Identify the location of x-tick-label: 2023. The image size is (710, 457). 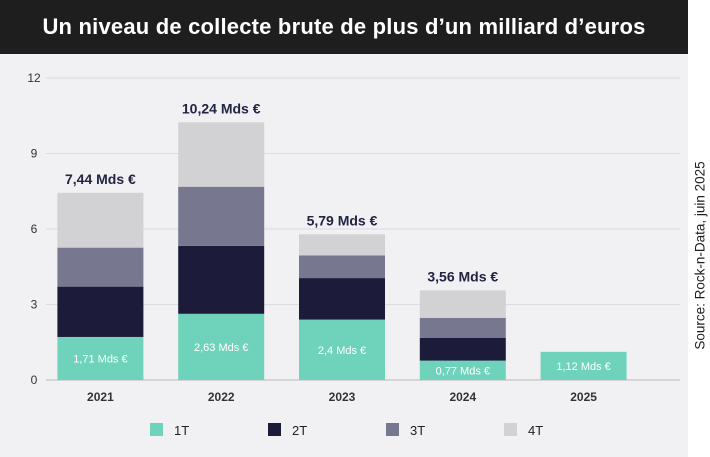
(342, 397).